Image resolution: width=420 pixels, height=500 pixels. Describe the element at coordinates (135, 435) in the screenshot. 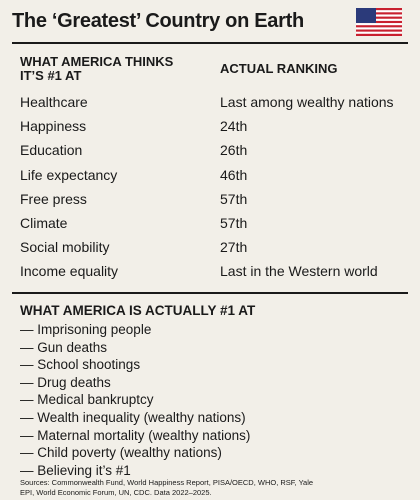

I see `list-item: — Maternal mortality (wealthy nations)` at that location.